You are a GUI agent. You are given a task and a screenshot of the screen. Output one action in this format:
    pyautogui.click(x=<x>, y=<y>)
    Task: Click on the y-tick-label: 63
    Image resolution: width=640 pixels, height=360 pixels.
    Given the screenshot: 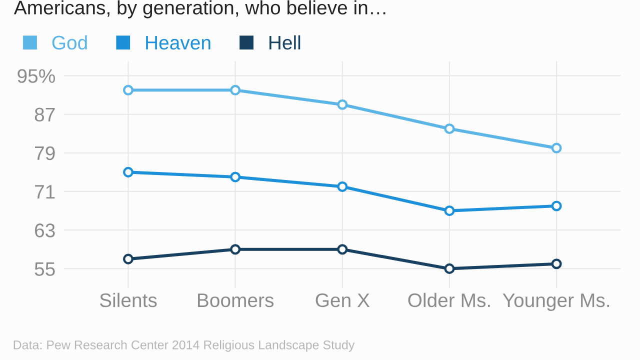 What is the action you would take?
    pyautogui.click(x=45, y=231)
    